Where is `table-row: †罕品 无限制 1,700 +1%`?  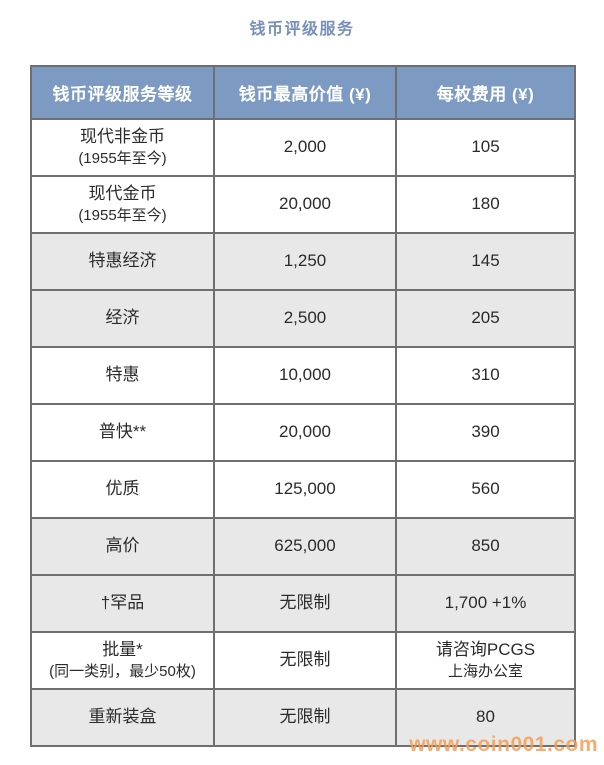 table-row: †罕品 无限制 1,700 +1% is located at coordinates (303, 603).